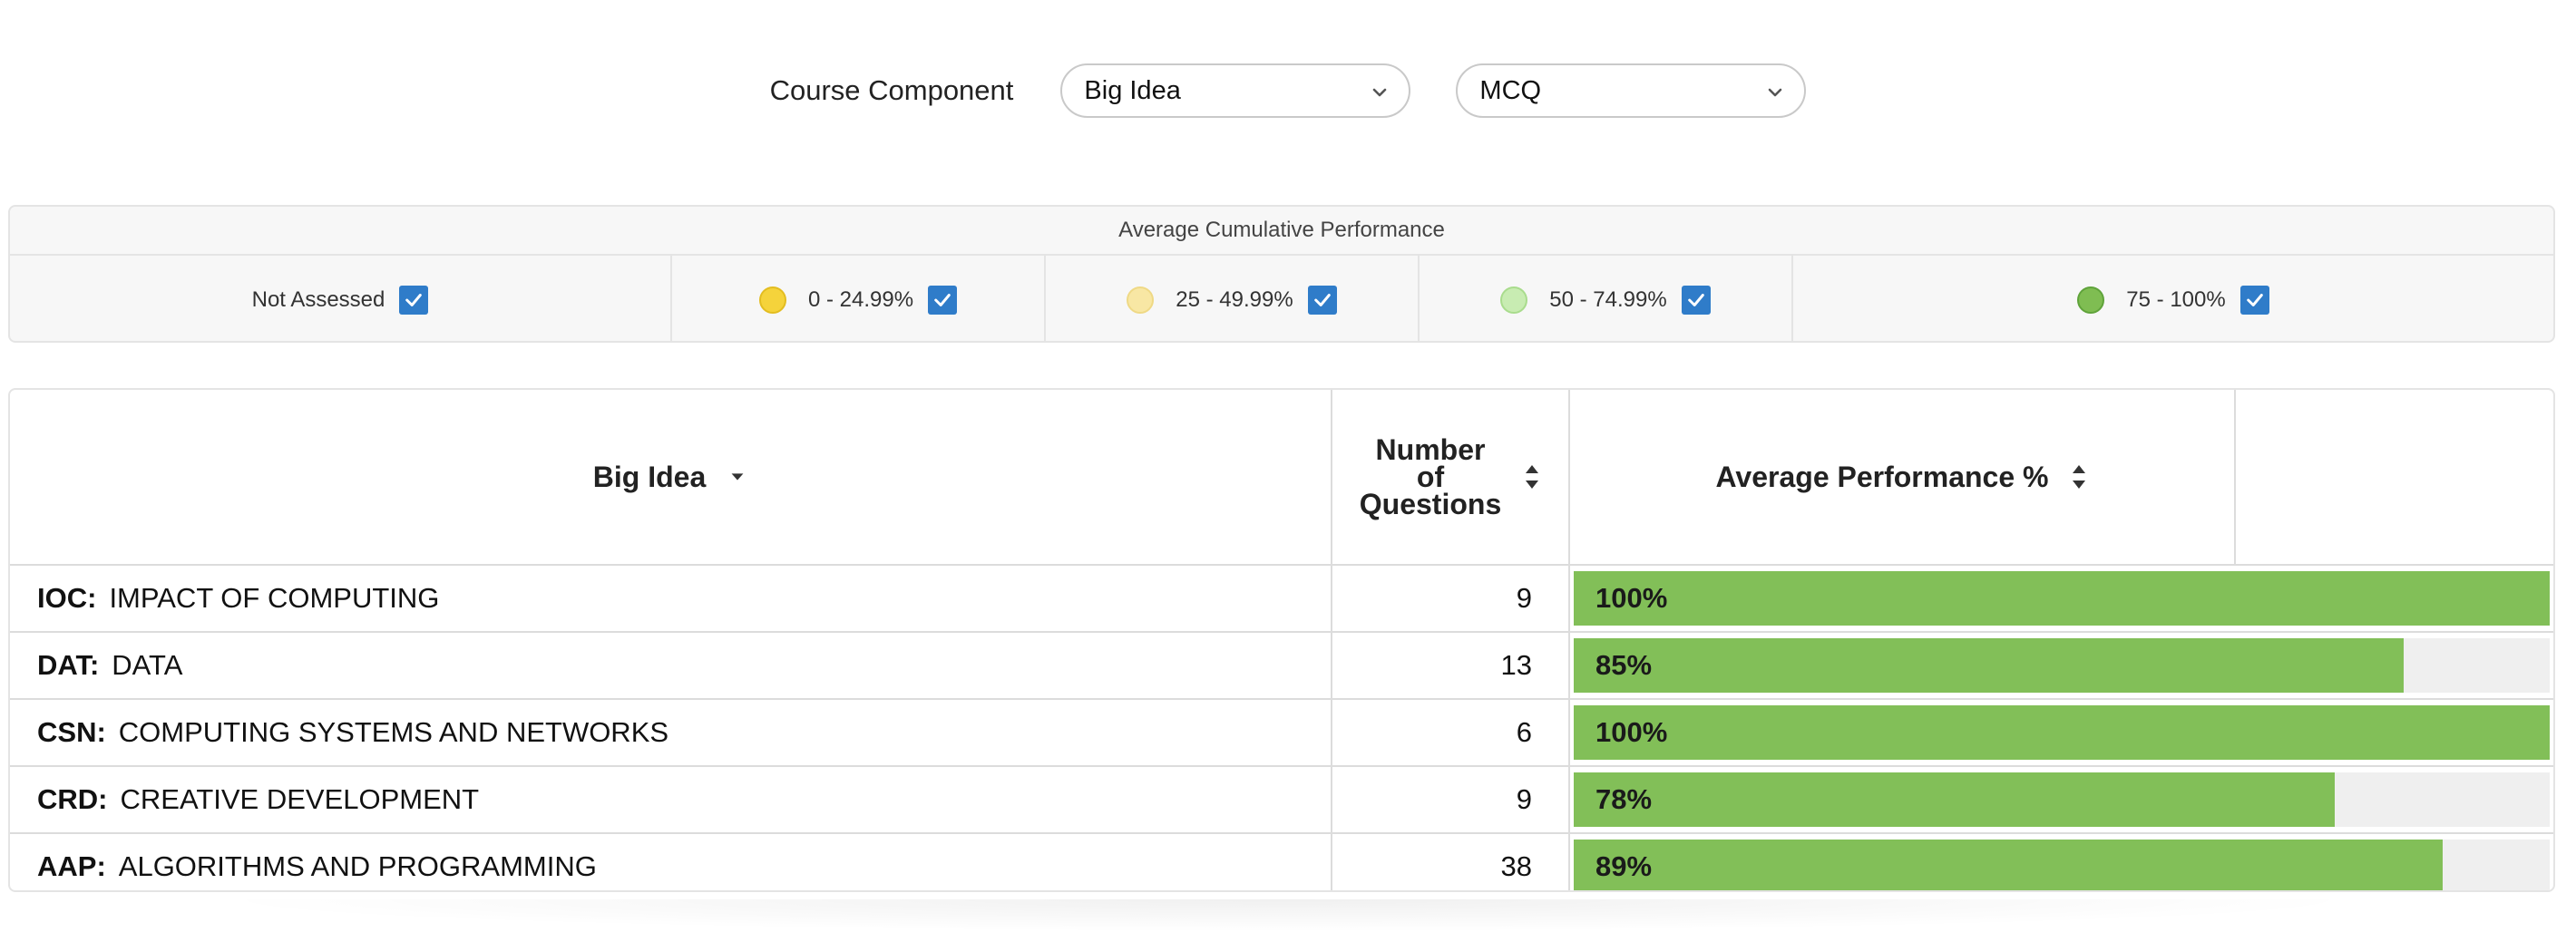  What do you see at coordinates (1624, 665) in the screenshot?
I see `performance-value: 85%` at bounding box center [1624, 665].